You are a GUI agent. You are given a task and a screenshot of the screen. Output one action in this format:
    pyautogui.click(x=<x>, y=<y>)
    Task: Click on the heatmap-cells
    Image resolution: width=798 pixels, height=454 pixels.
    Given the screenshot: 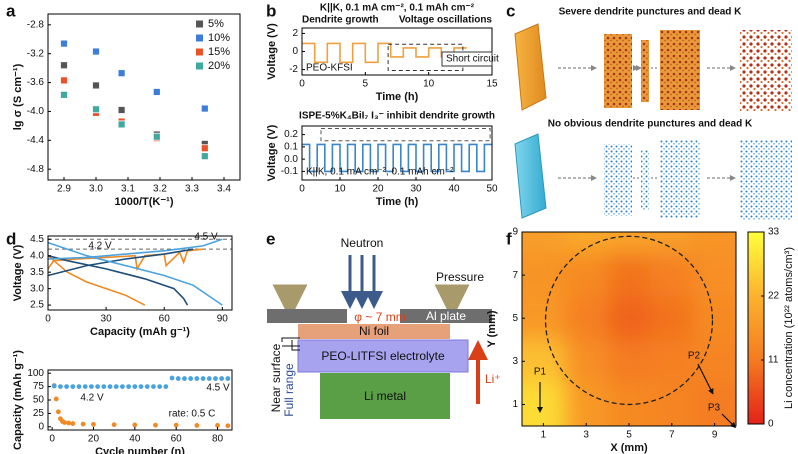 What is the action you would take?
    pyautogui.click(x=629, y=329)
    